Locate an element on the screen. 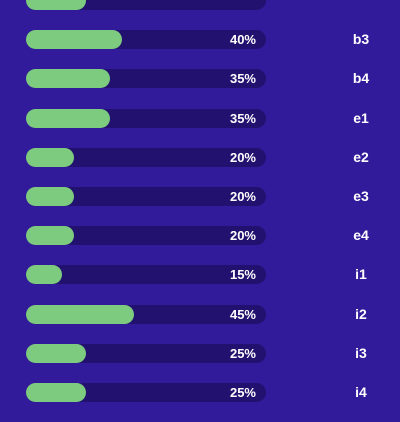 This screenshot has width=400, height=422. list-item: 35% b4 is located at coordinates (200, 88).